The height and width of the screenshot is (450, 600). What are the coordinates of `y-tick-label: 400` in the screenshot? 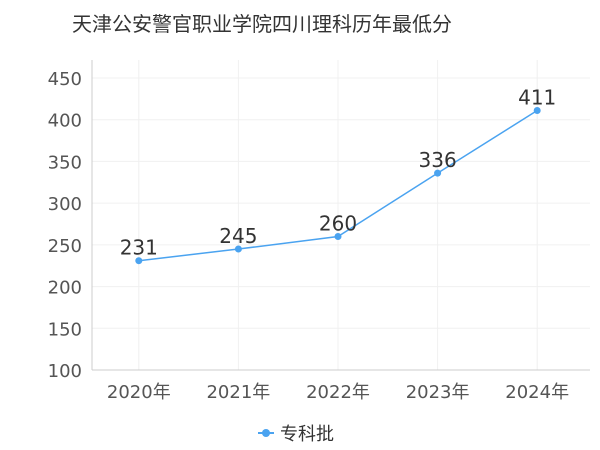 It's located at (65, 121).